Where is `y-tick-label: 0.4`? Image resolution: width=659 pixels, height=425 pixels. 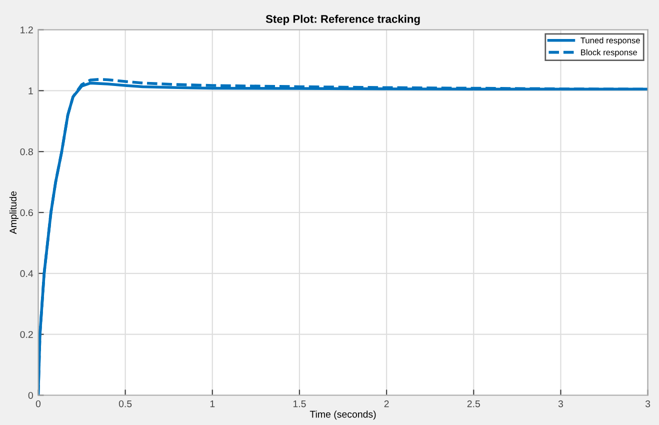 y-tick-label: 0.4 is located at coordinates (27, 274).